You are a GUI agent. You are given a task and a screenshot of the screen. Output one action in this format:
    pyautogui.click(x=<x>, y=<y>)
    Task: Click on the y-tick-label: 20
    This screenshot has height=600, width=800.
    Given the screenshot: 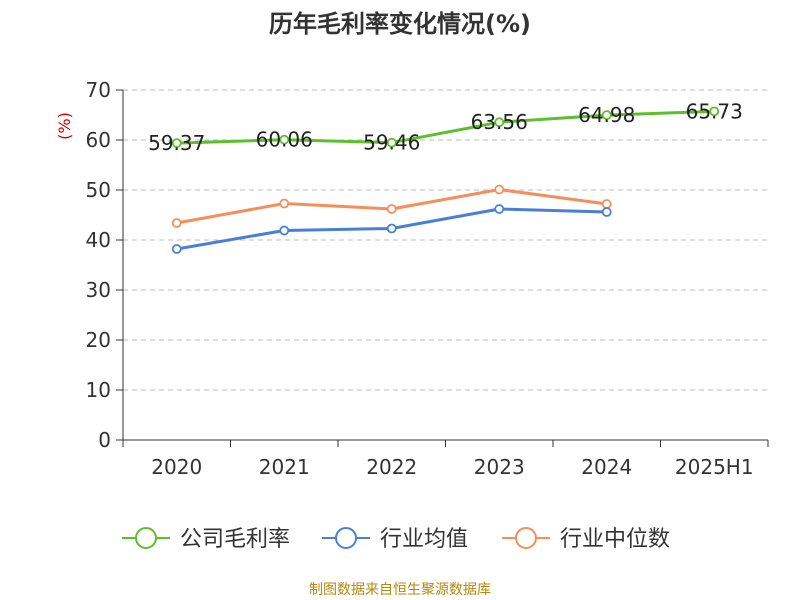 What is the action you would take?
    pyautogui.click(x=98, y=340)
    